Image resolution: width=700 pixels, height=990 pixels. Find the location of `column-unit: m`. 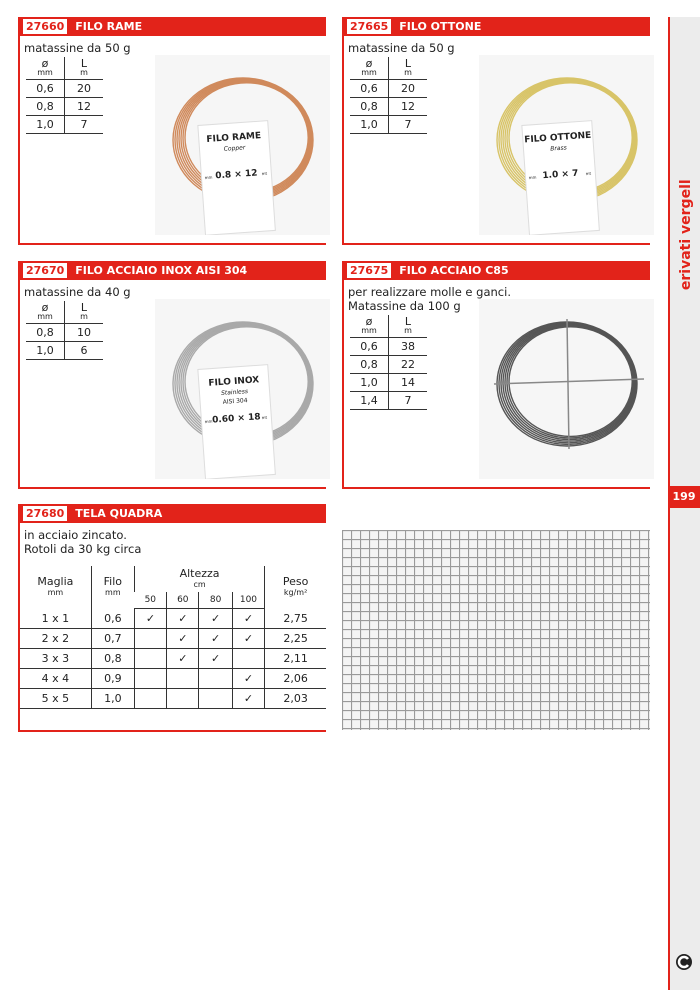

column-unit: m is located at coordinates (84, 72).